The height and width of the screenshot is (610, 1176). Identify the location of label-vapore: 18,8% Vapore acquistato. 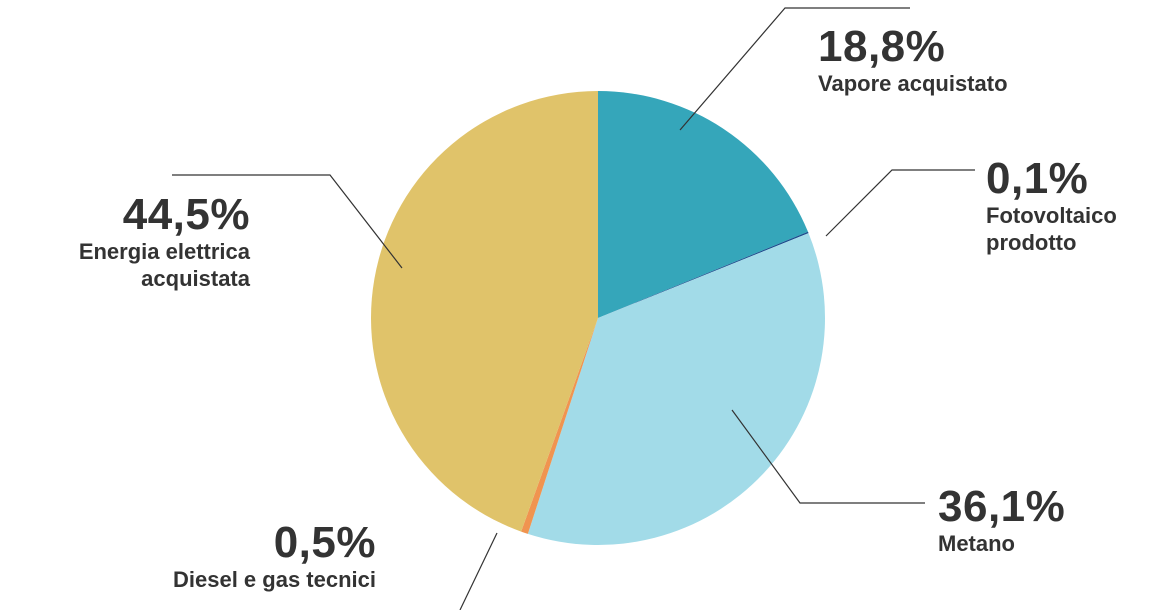
(913, 60).